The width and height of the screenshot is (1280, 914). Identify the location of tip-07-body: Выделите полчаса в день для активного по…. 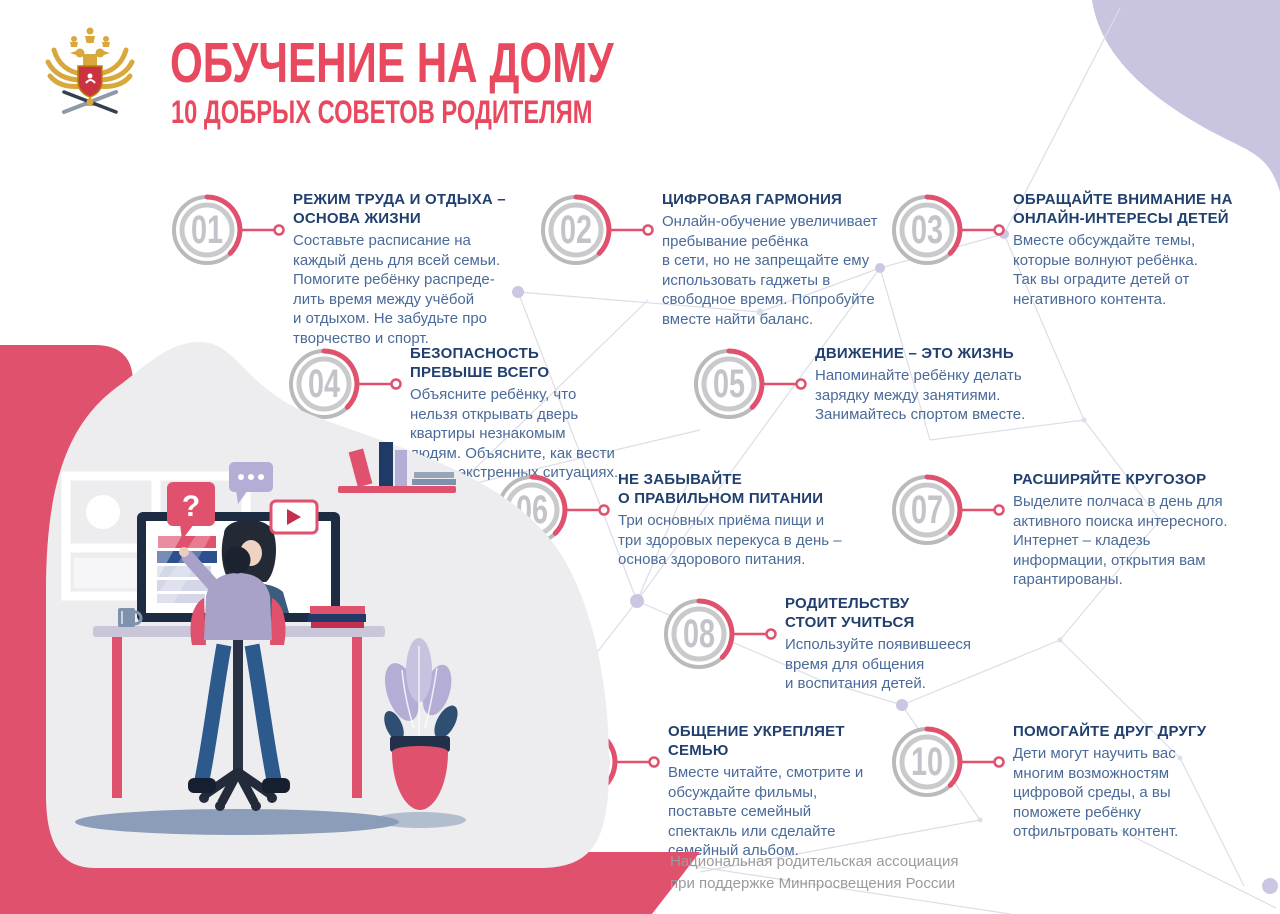
(1120, 540).